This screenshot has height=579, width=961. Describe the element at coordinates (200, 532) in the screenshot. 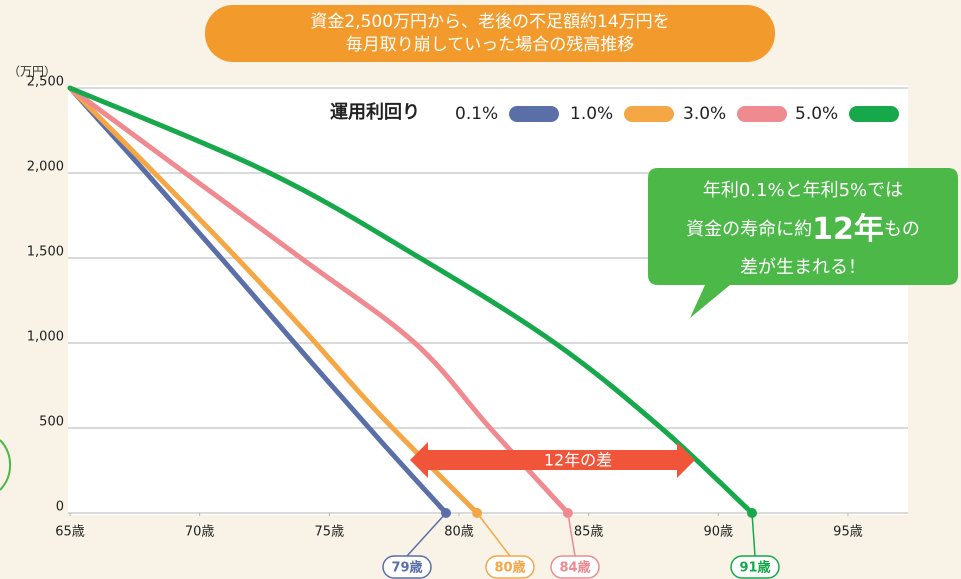

I see `x-tick-label: 70歳` at that location.